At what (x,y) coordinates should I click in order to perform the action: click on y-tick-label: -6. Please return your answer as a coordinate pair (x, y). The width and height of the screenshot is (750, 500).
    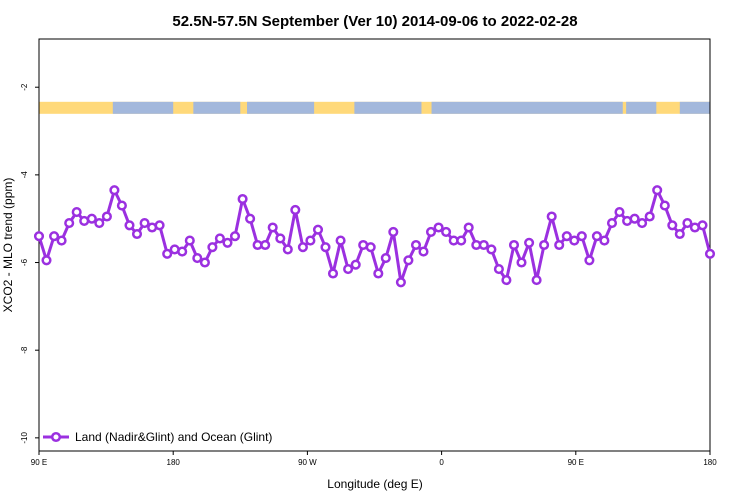
    Looking at the image, I should click on (24, 262).